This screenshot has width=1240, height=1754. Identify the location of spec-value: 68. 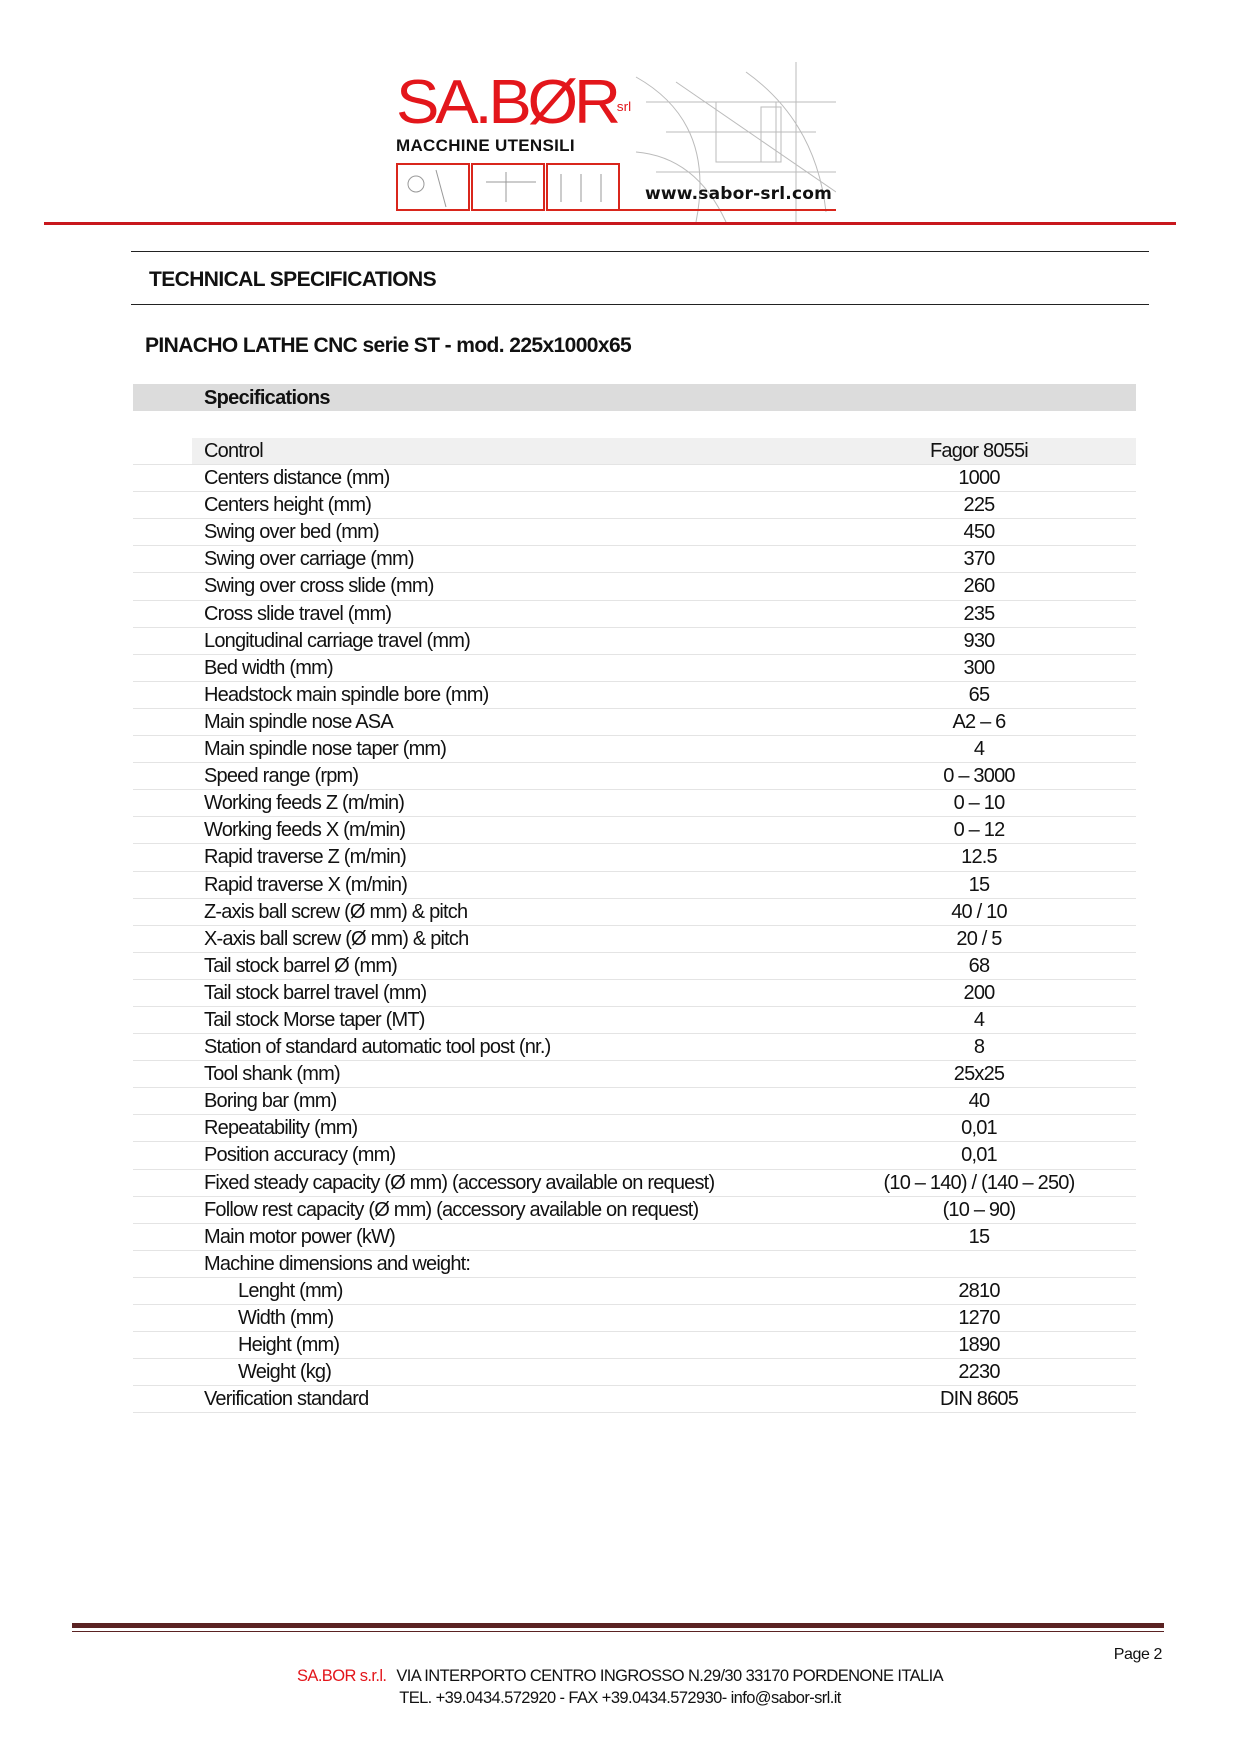
(979, 965).